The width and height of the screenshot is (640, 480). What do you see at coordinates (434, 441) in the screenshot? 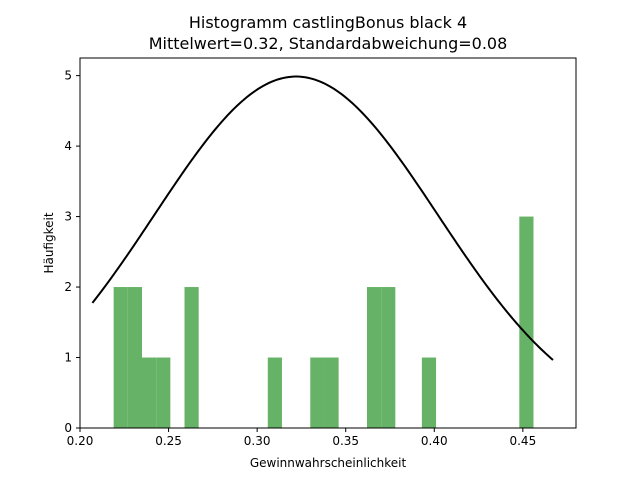
I see `x-tick-label-4: 0.40` at bounding box center [434, 441].